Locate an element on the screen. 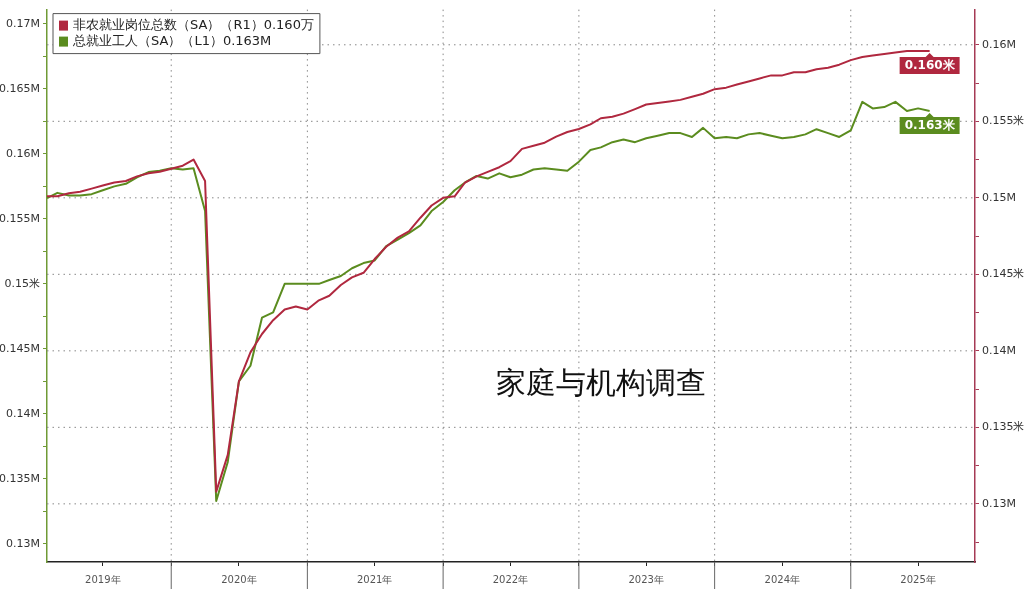 The image size is (1024, 589). legend-label: 总就业工人（SA）（L1）0.163M is located at coordinates (172, 40).